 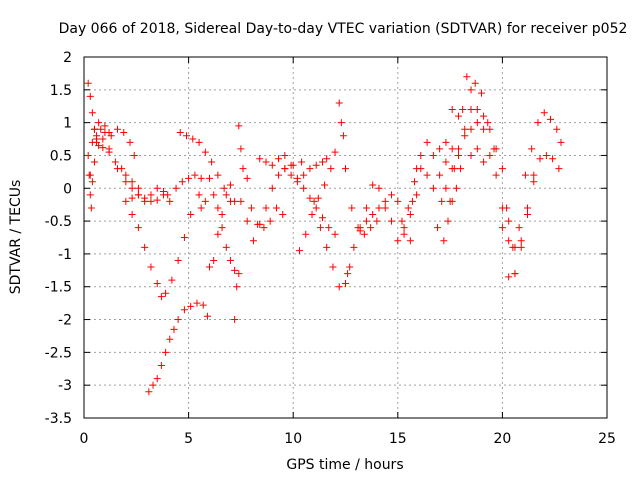 What do you see at coordinates (61, 91) in the screenshot?
I see `y-tick-label: 1.5` at bounding box center [61, 91].